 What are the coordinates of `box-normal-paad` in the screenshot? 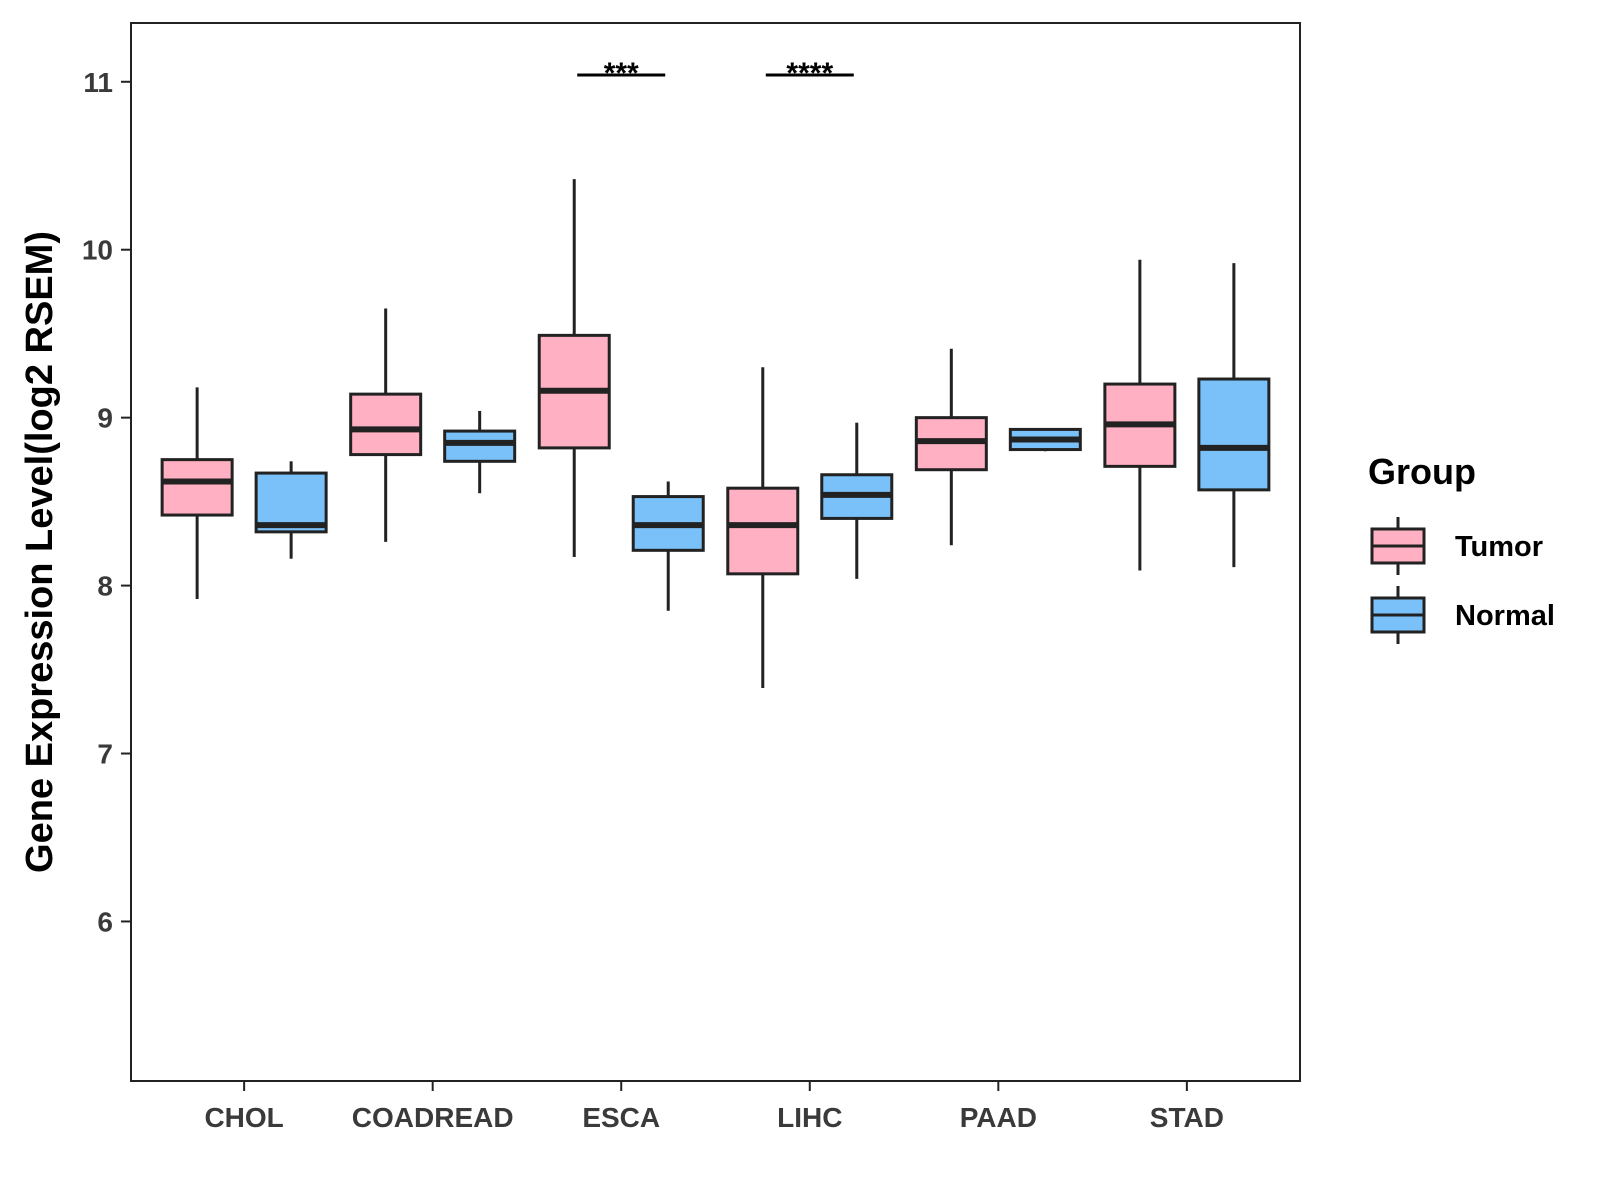 It's located at (1045, 439).